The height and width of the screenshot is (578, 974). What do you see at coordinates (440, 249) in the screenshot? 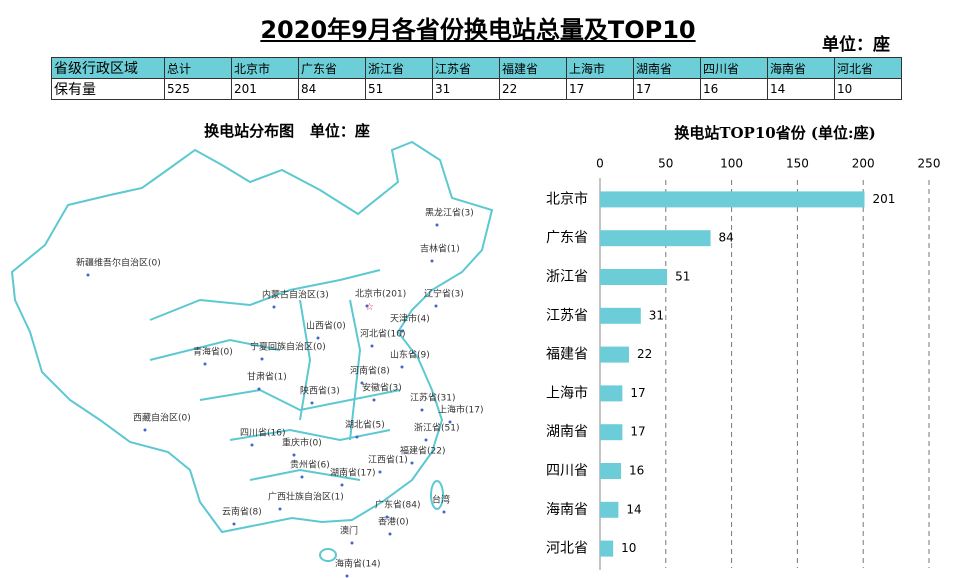
I see `map-label: 吉林省(1)` at bounding box center [440, 249].